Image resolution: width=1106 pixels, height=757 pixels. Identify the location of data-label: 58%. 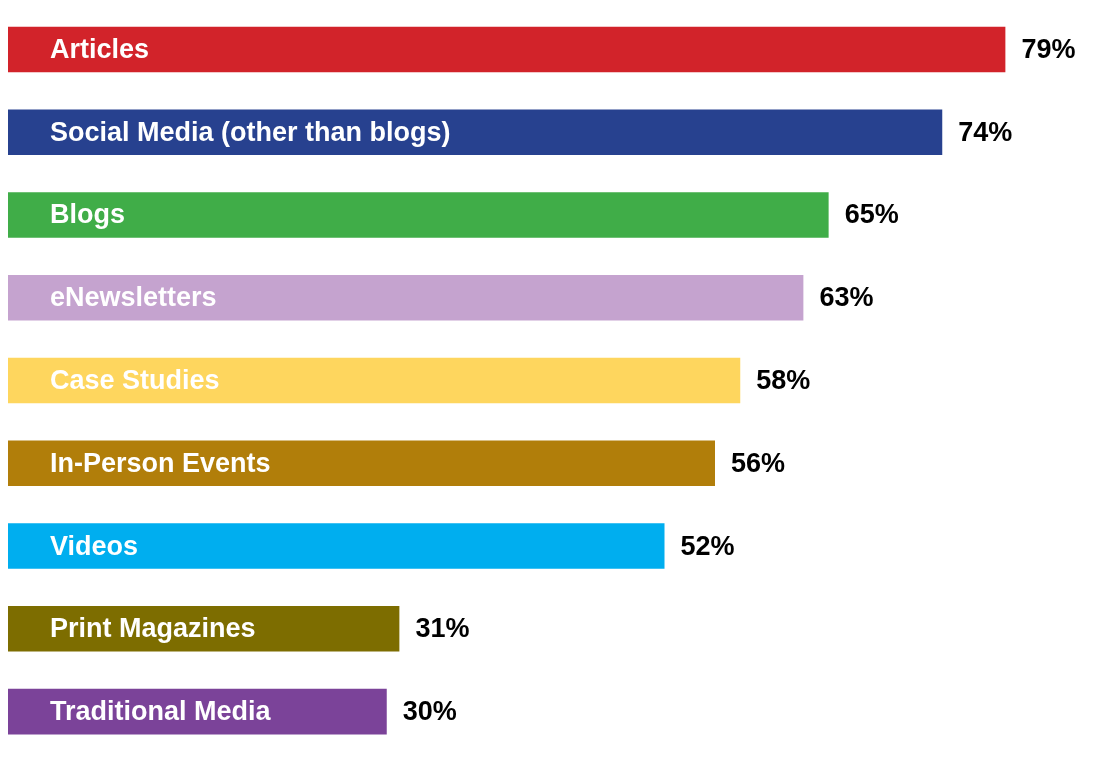
(783, 379).